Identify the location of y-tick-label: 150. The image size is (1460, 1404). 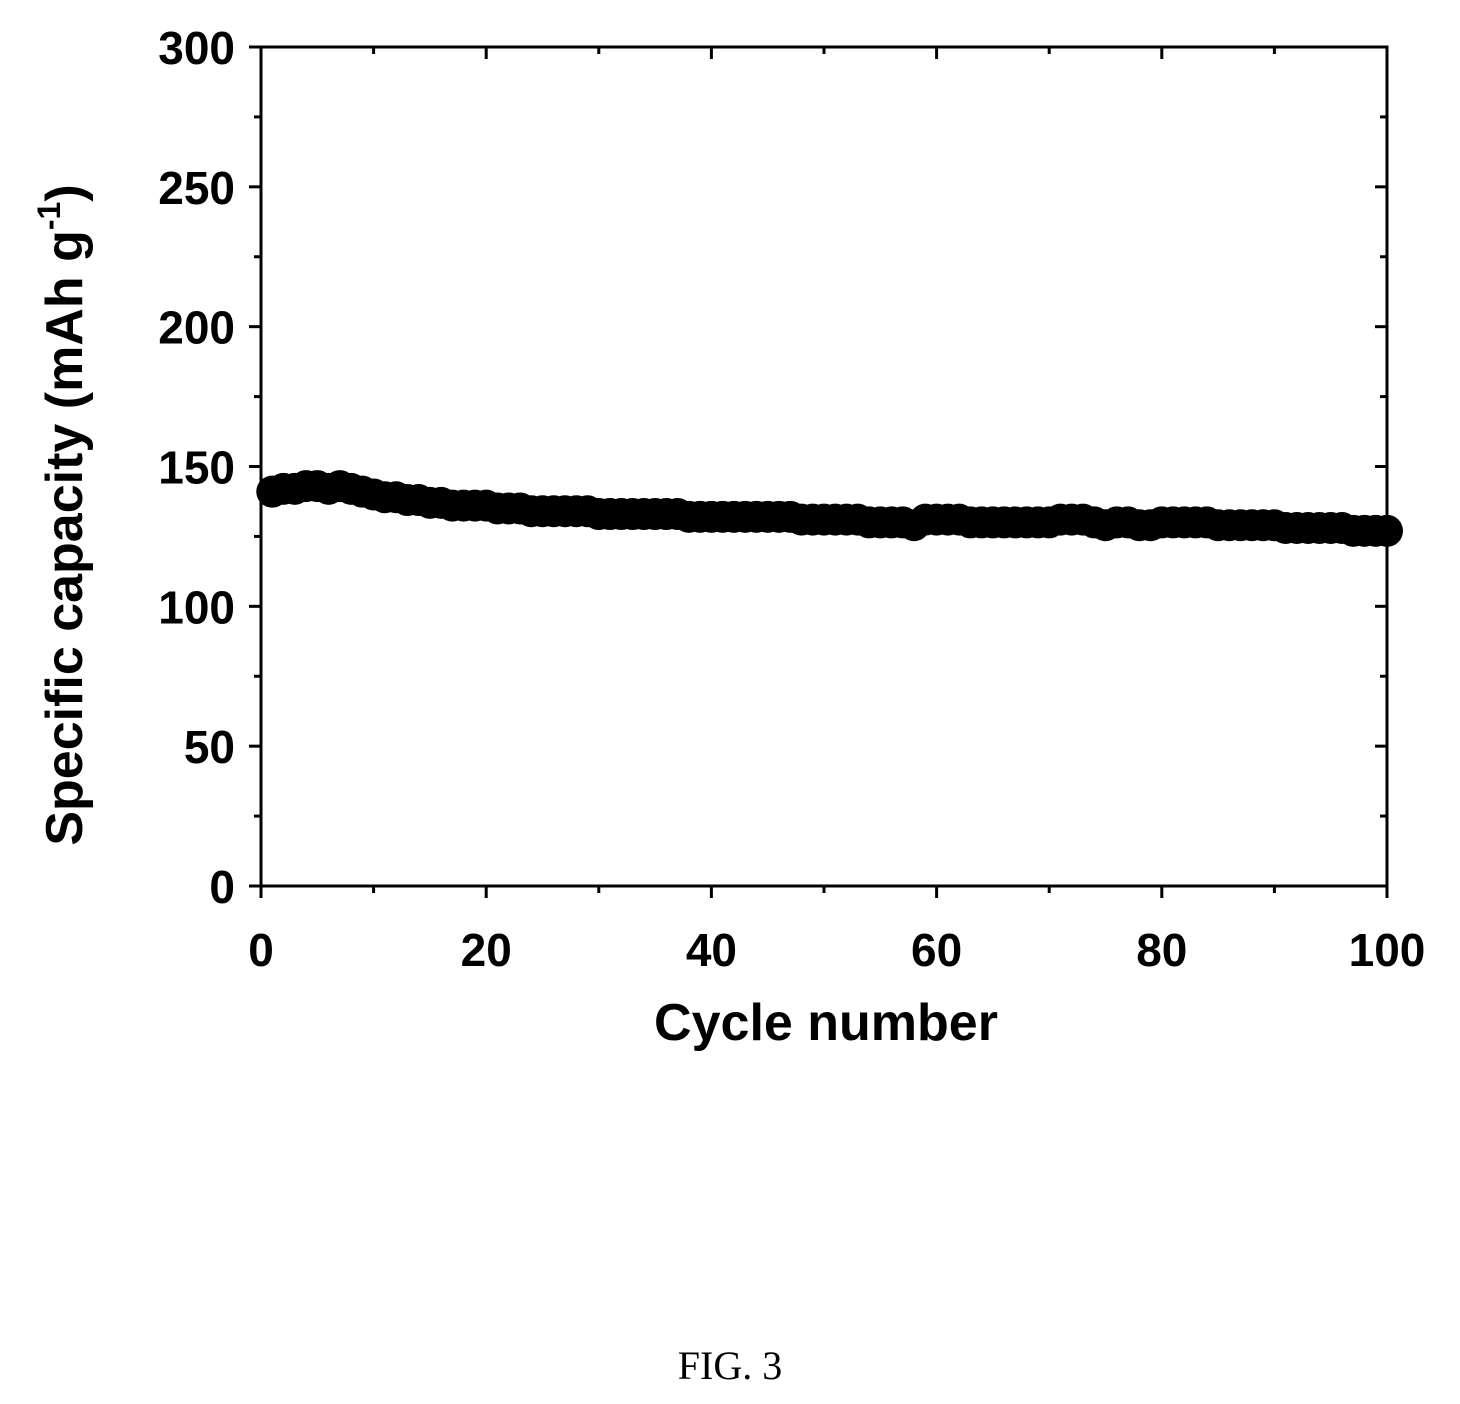
(196, 468).